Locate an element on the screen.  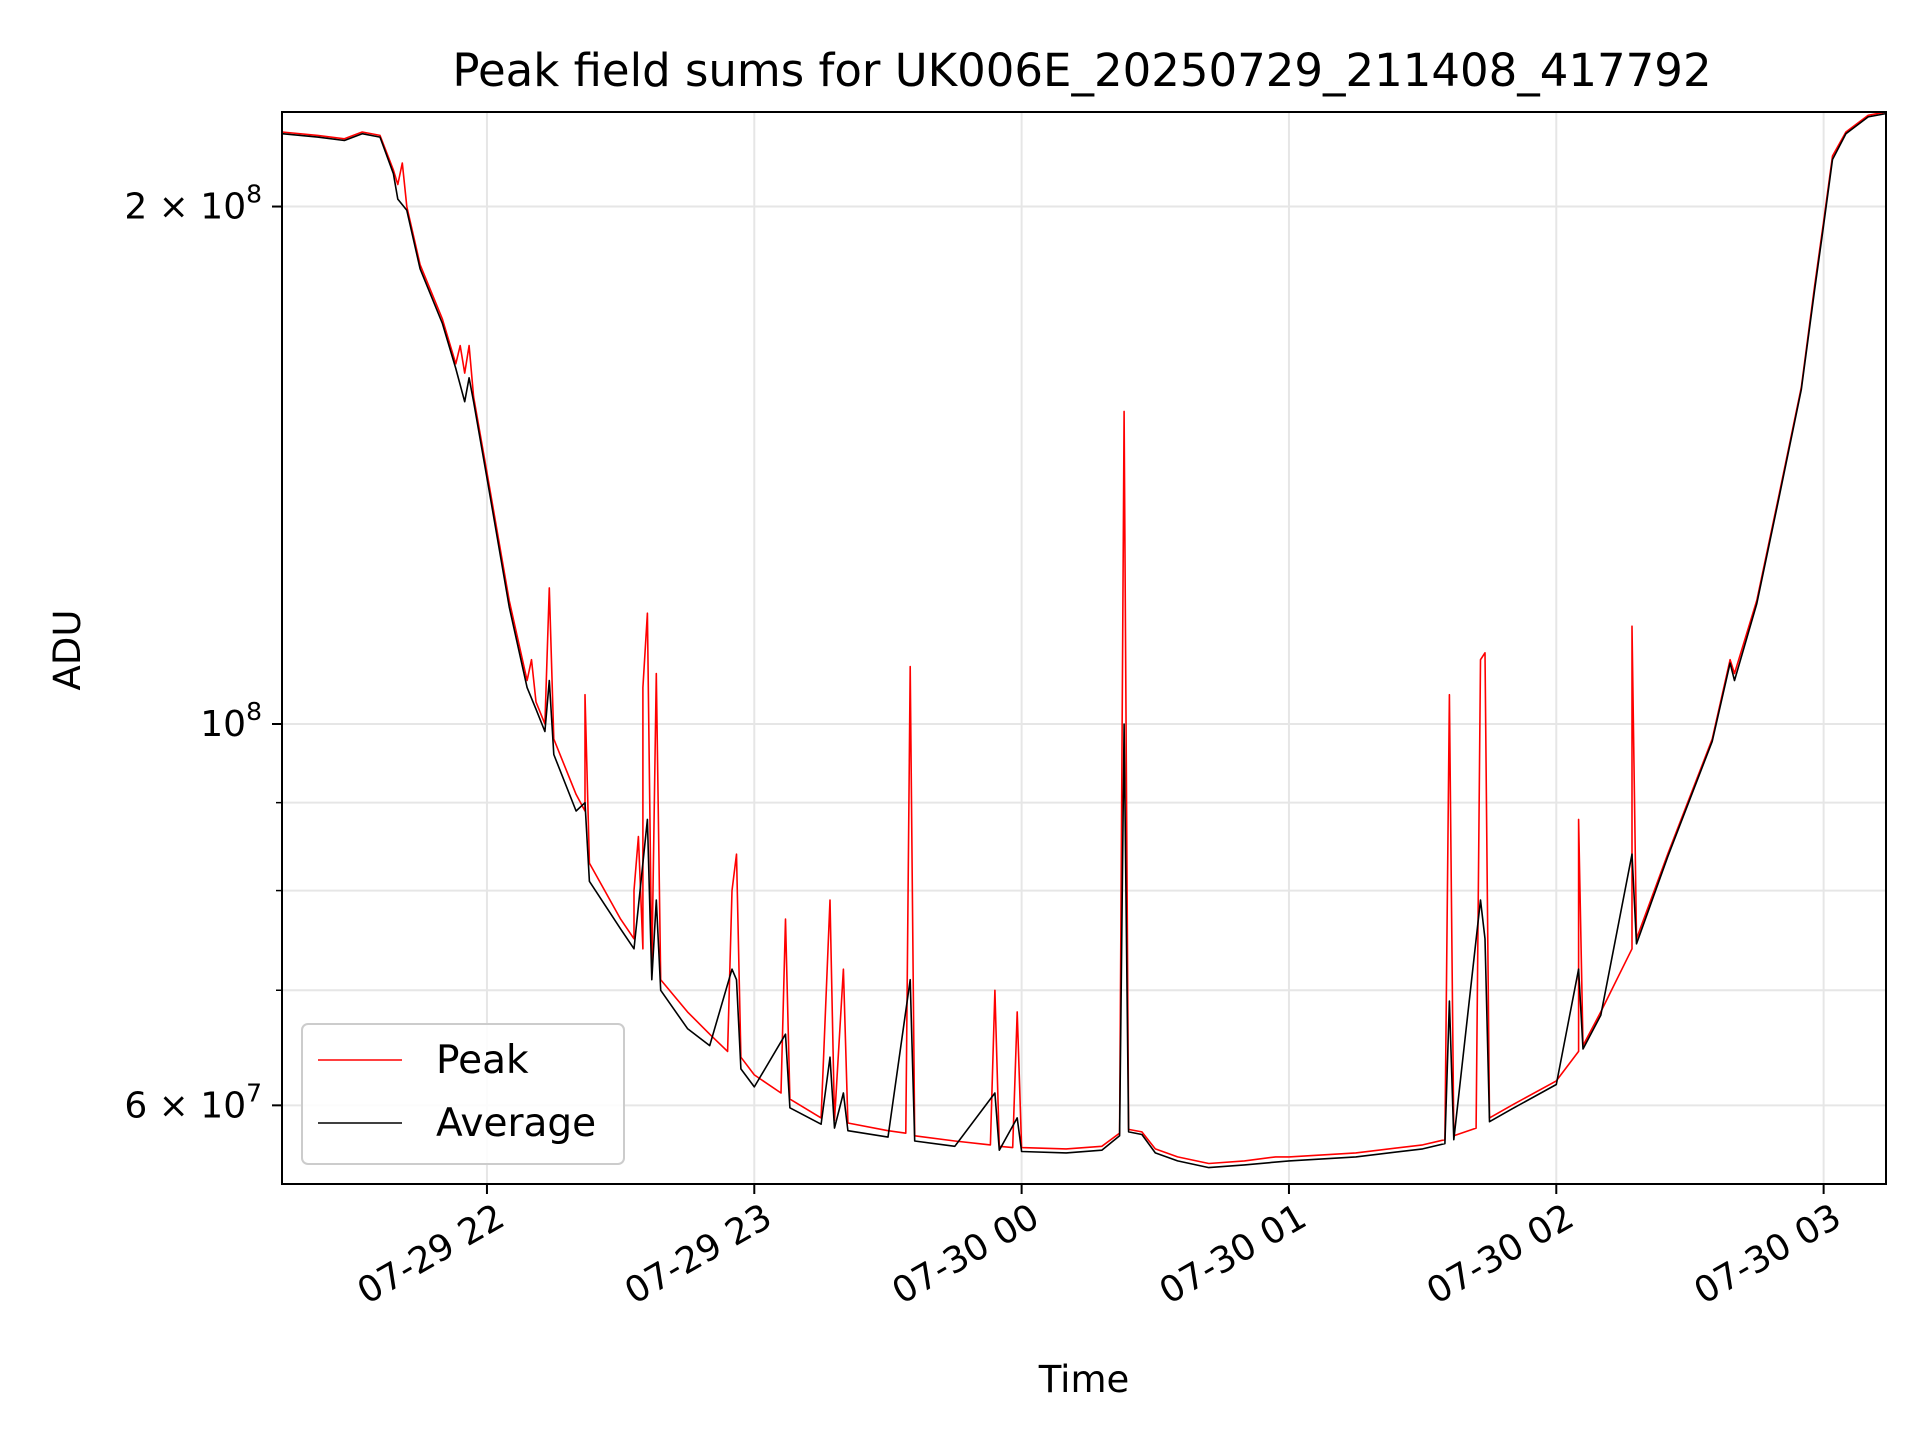
legend: Peak Average is located at coordinates (463, 1094).